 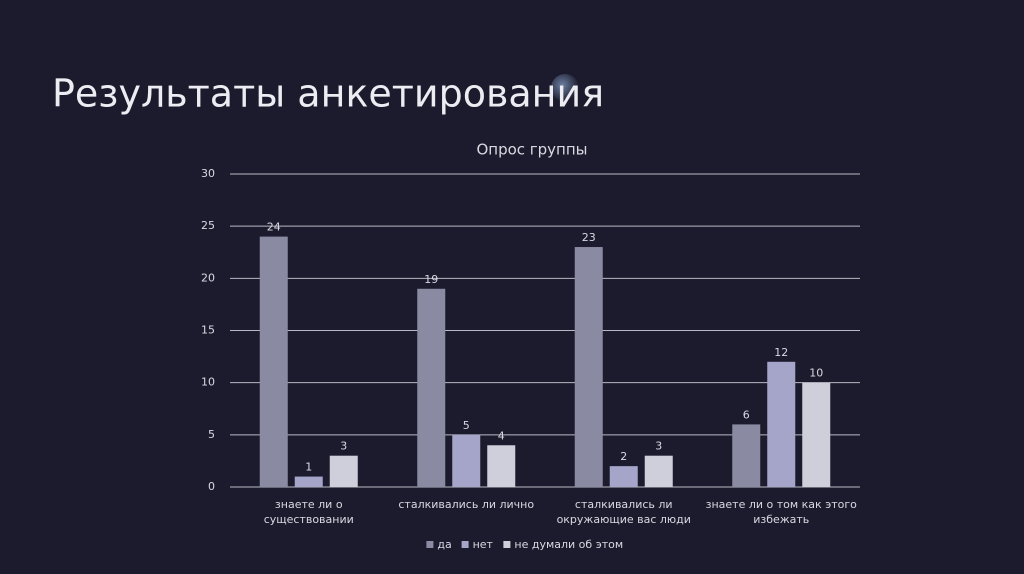 I want to click on legend-label: да, so click(x=444, y=544).